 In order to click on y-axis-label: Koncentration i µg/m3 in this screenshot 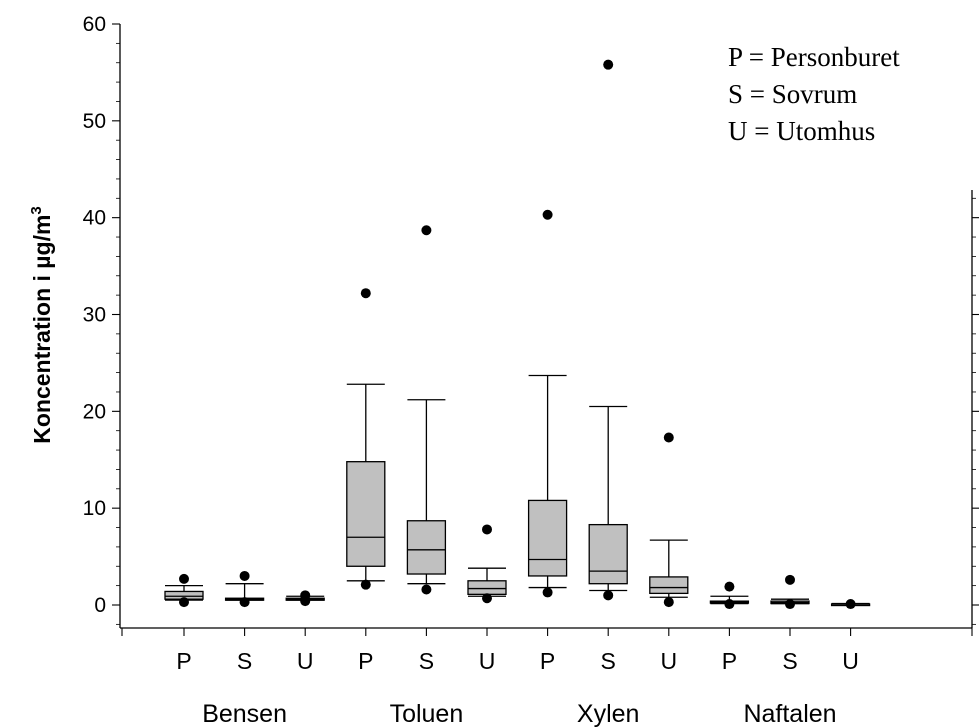, I will do `click(41, 325)`.